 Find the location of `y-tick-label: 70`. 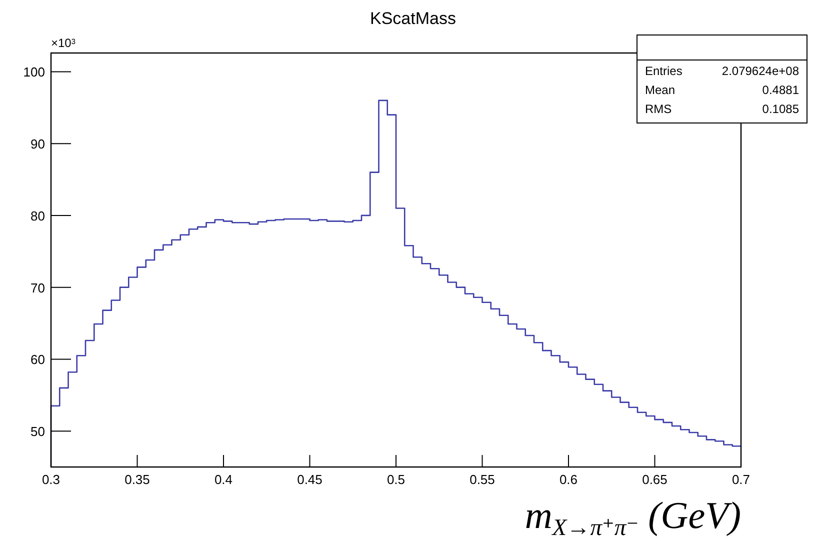

y-tick-label: 70 is located at coordinates (37, 288).